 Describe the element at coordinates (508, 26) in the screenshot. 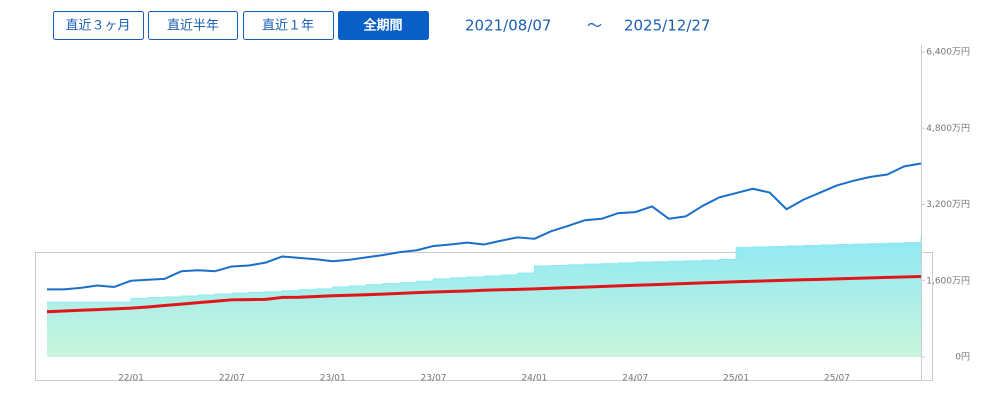

I see `date-from: 2021/08/07` at that location.